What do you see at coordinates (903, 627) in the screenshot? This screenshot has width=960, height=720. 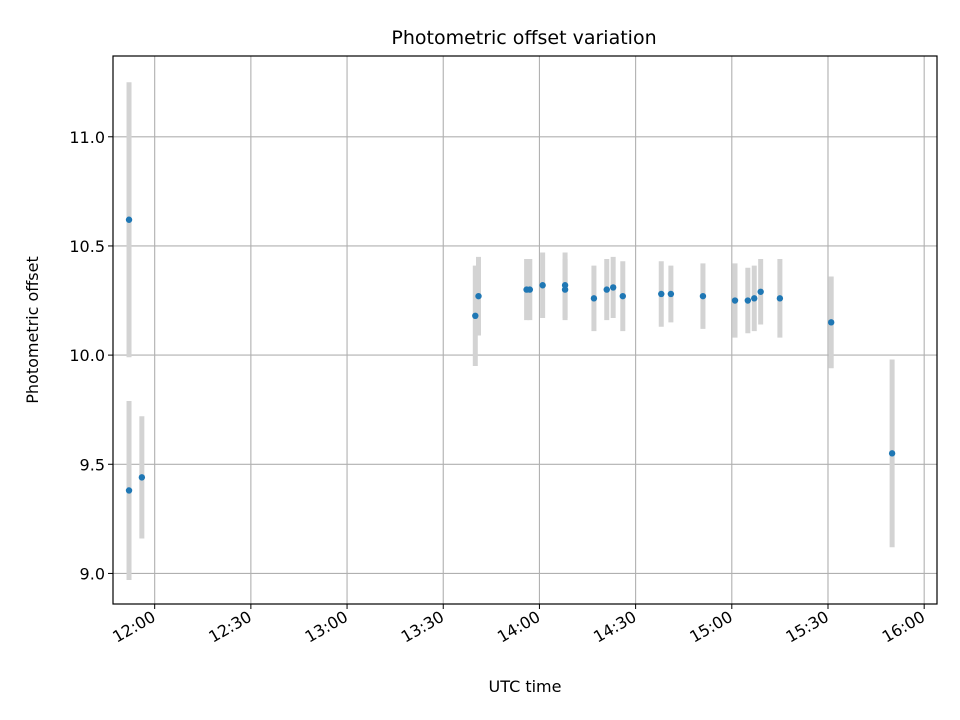 I see `x-tick-label: 16:00` at bounding box center [903, 627].